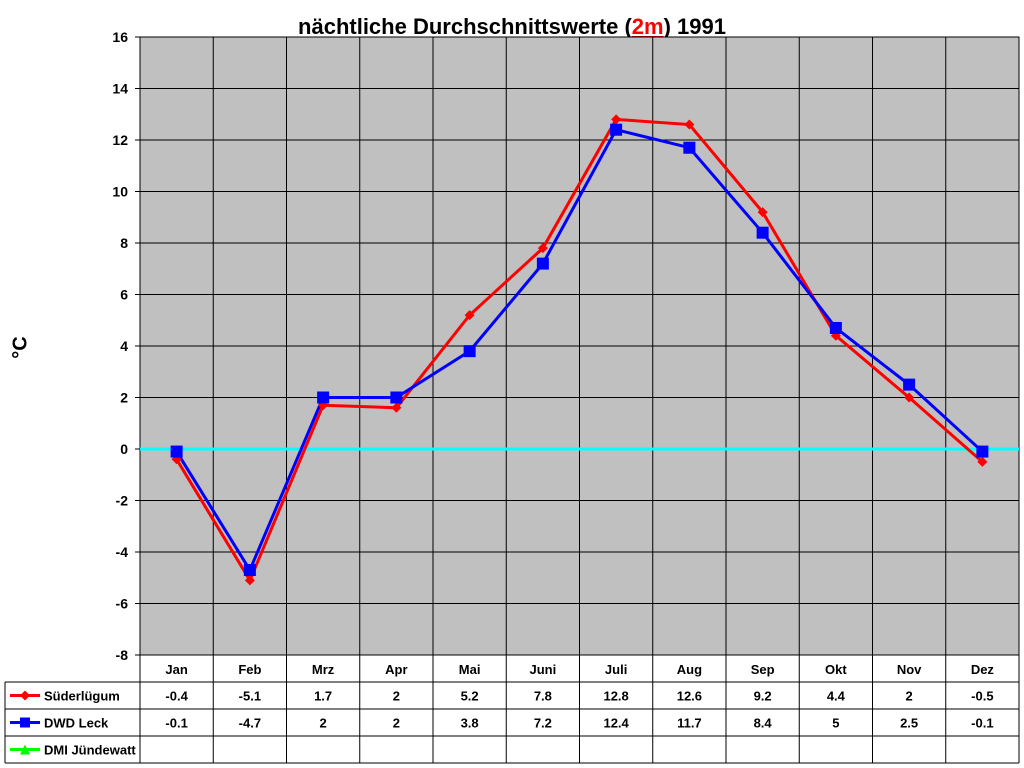 This screenshot has width=1024, height=768. Describe the element at coordinates (323, 669) in the screenshot. I see `category-label: Mrz` at that location.